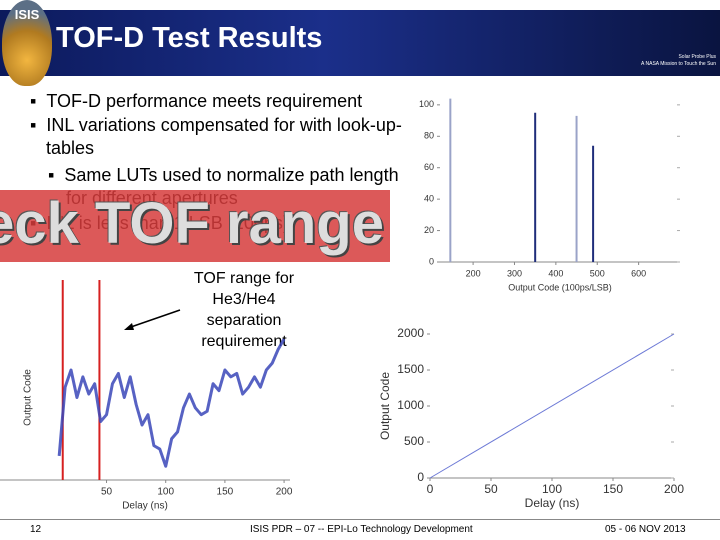 Image resolution: width=720 pixels, height=540 pixels. I want to click on linearity-line, so click(552, 406).